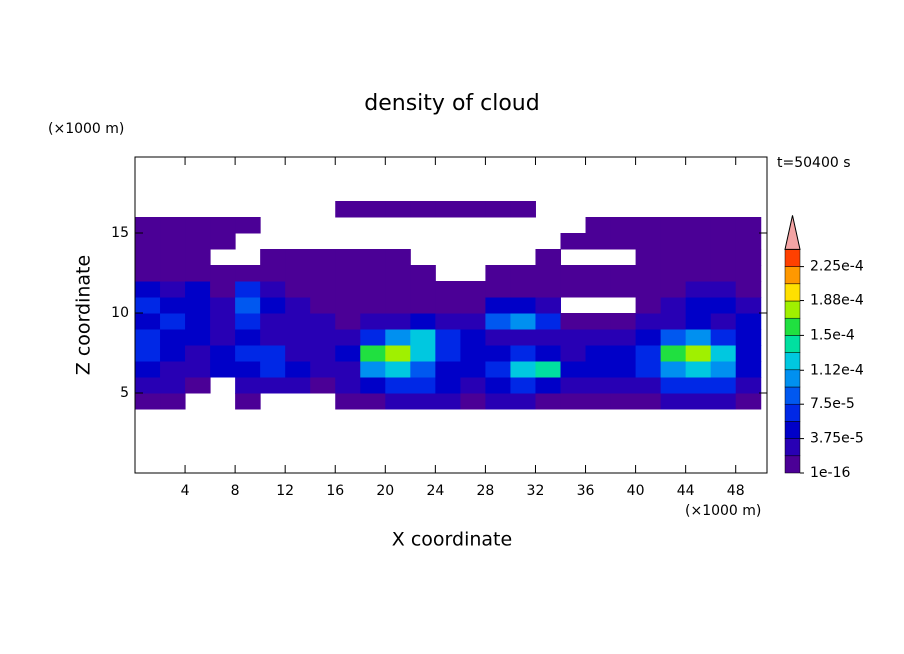 Image resolution: width=904 pixels, height=654 pixels. I want to click on colorbar-label: 1.88e-4, so click(837, 301).